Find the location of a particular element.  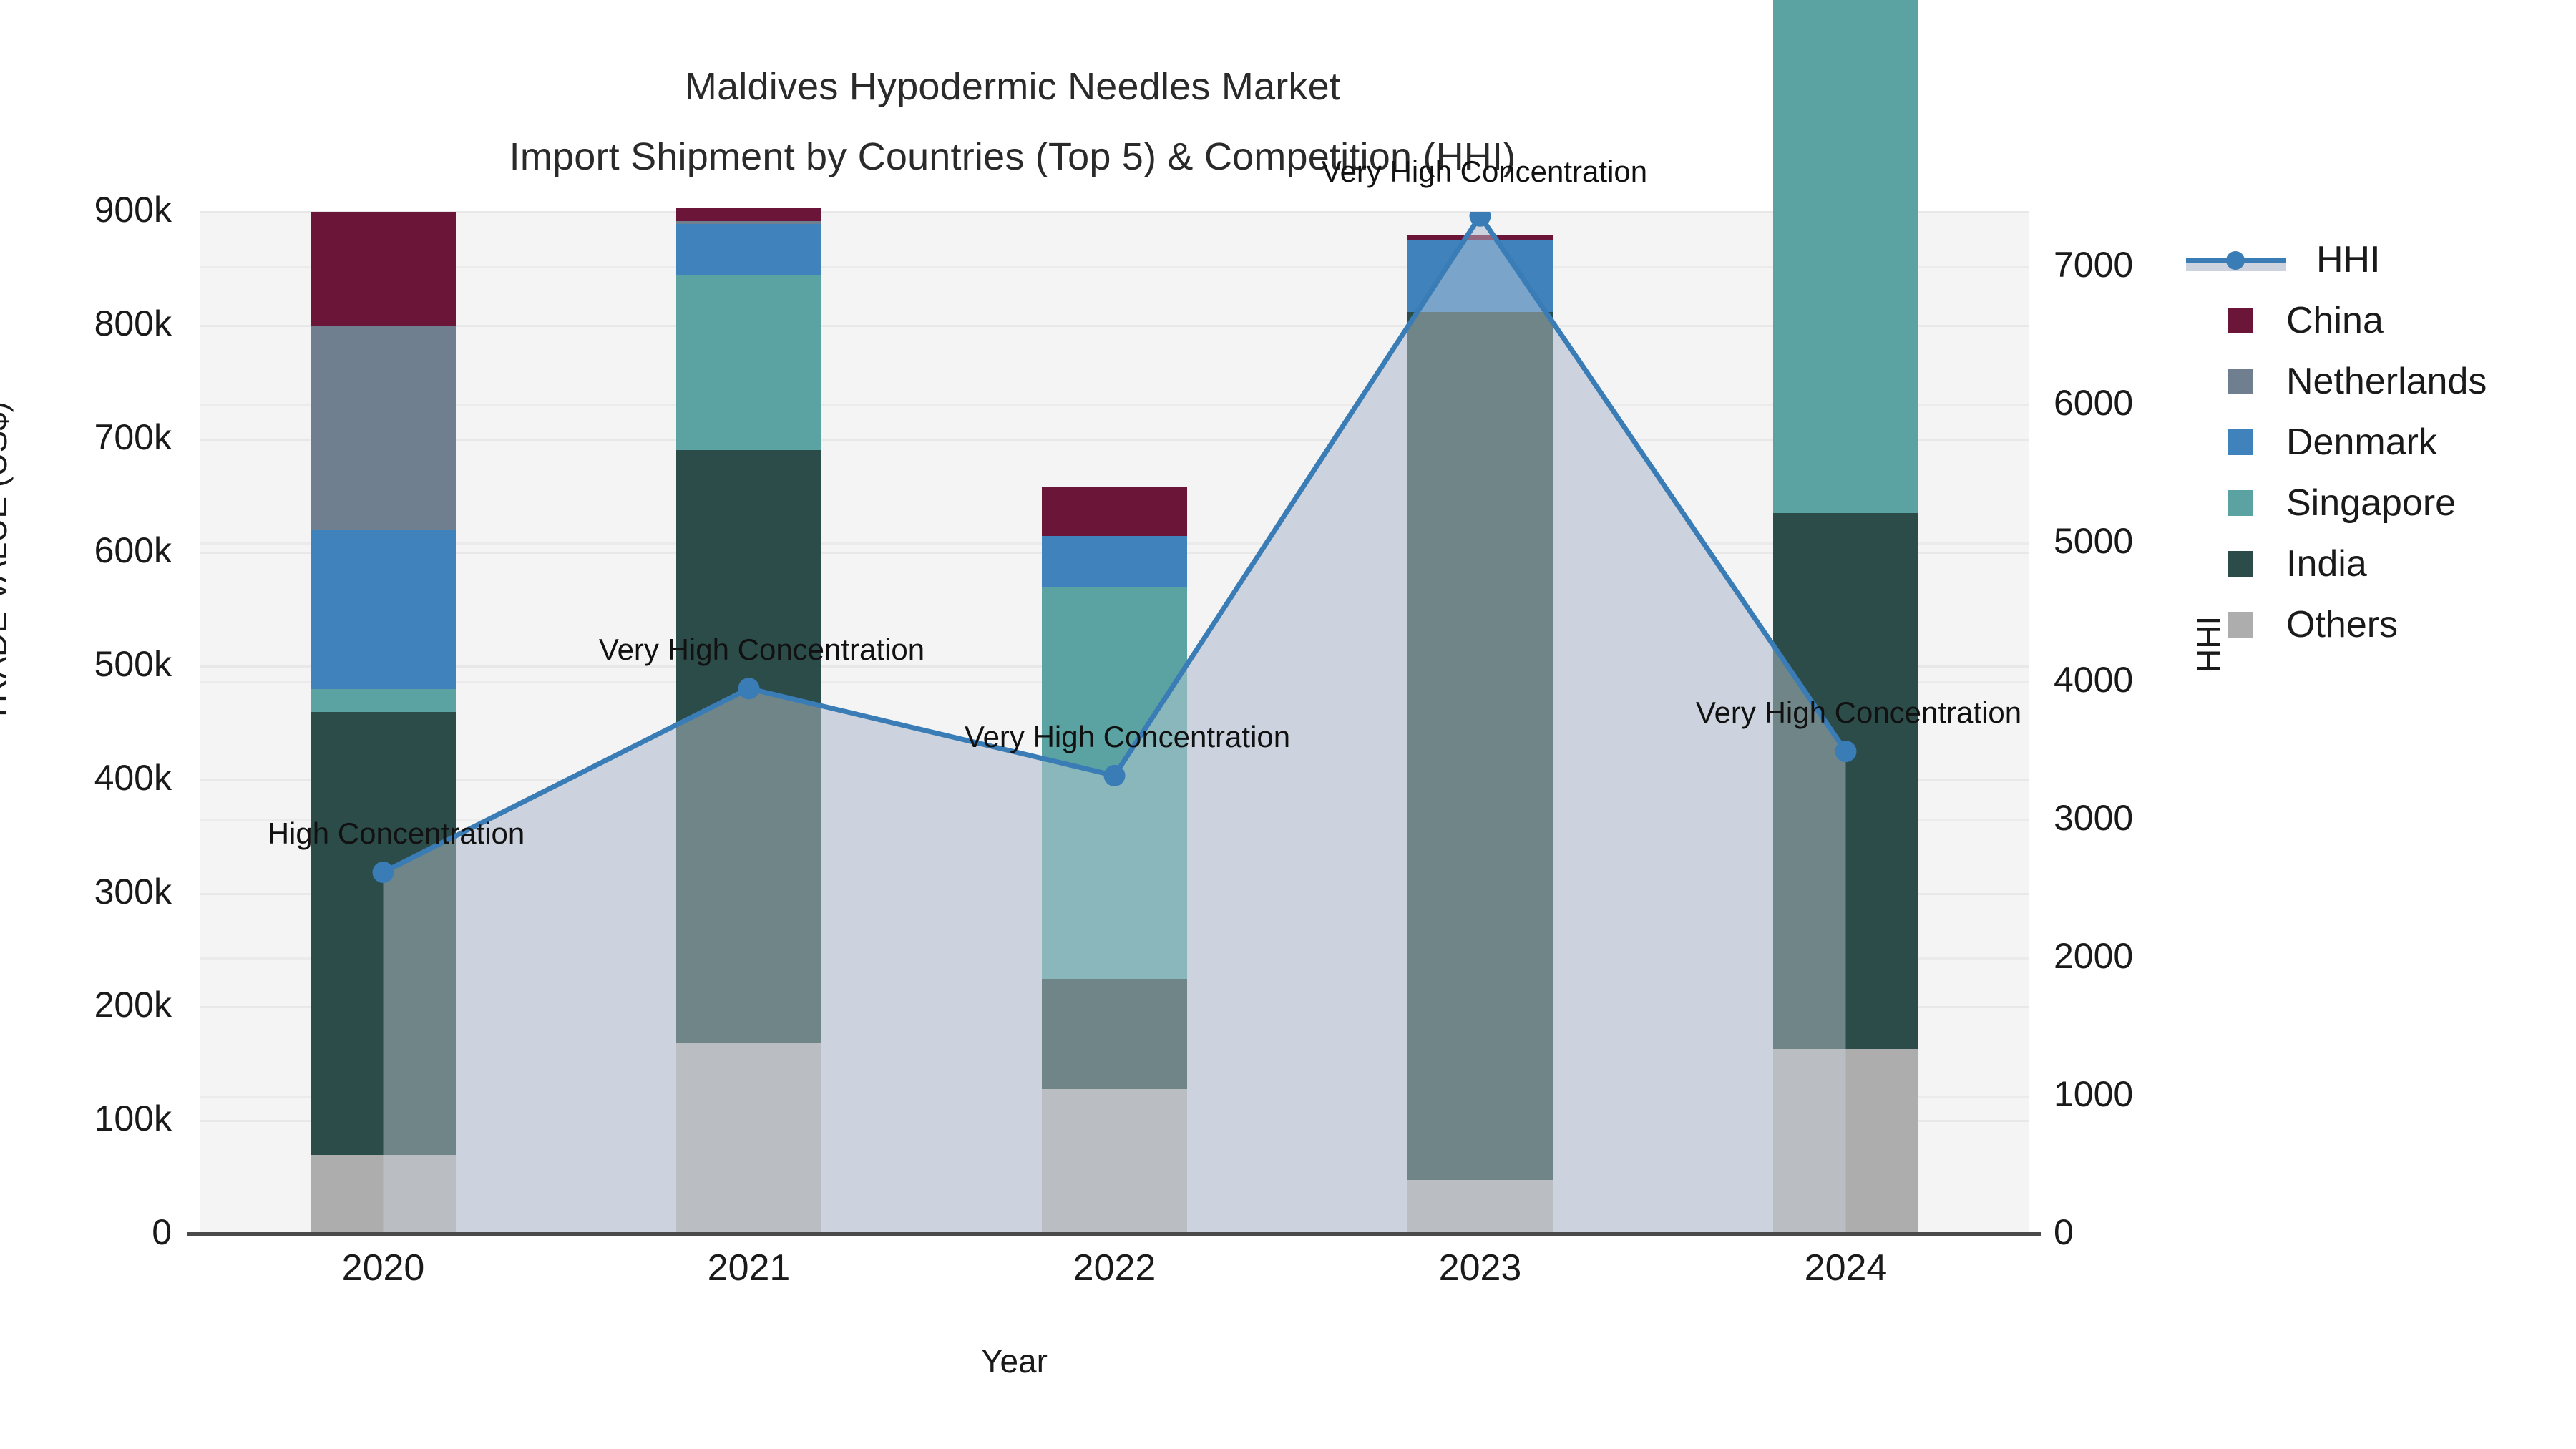

legend-item-netherlands: Netherlands is located at coordinates (2336, 381).